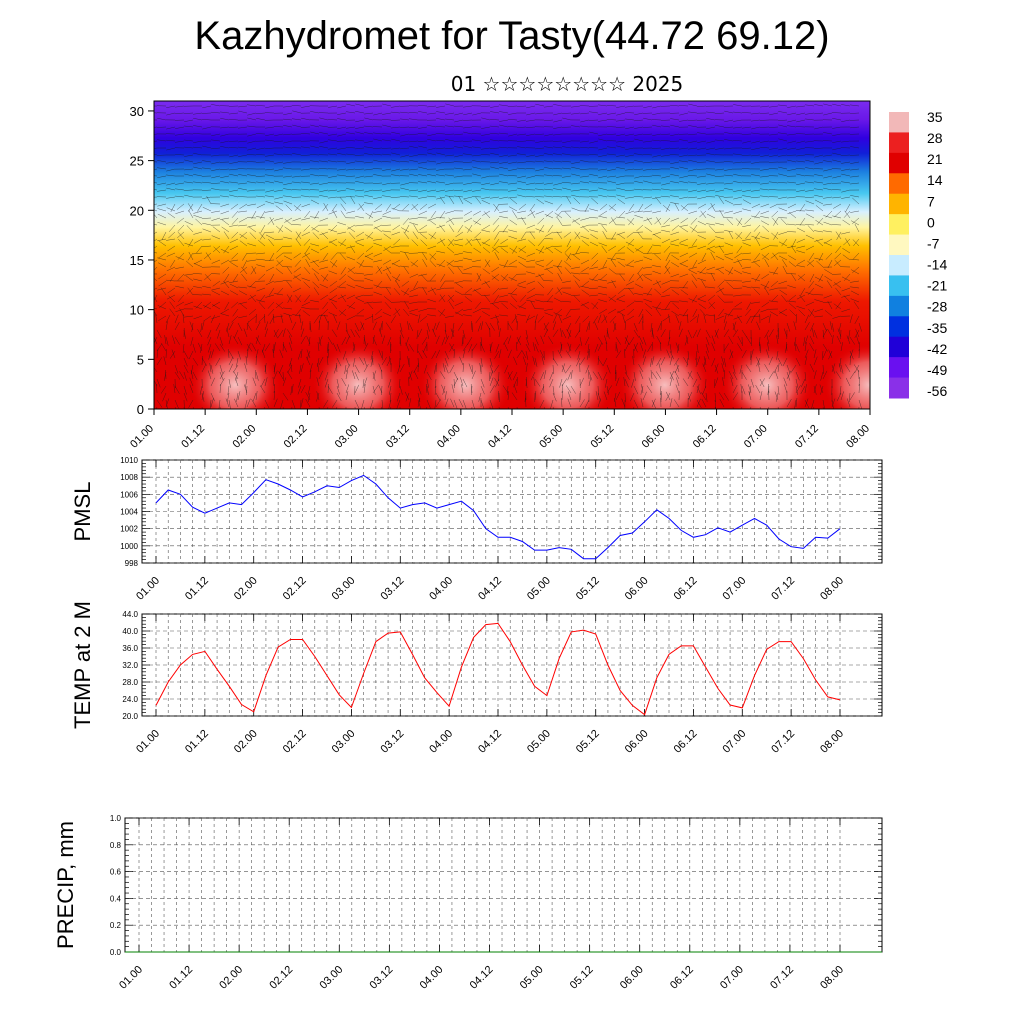 The image size is (1024, 1024). Describe the element at coordinates (131, 978) in the screenshot. I see `x-tick-label: 01.00` at that location.